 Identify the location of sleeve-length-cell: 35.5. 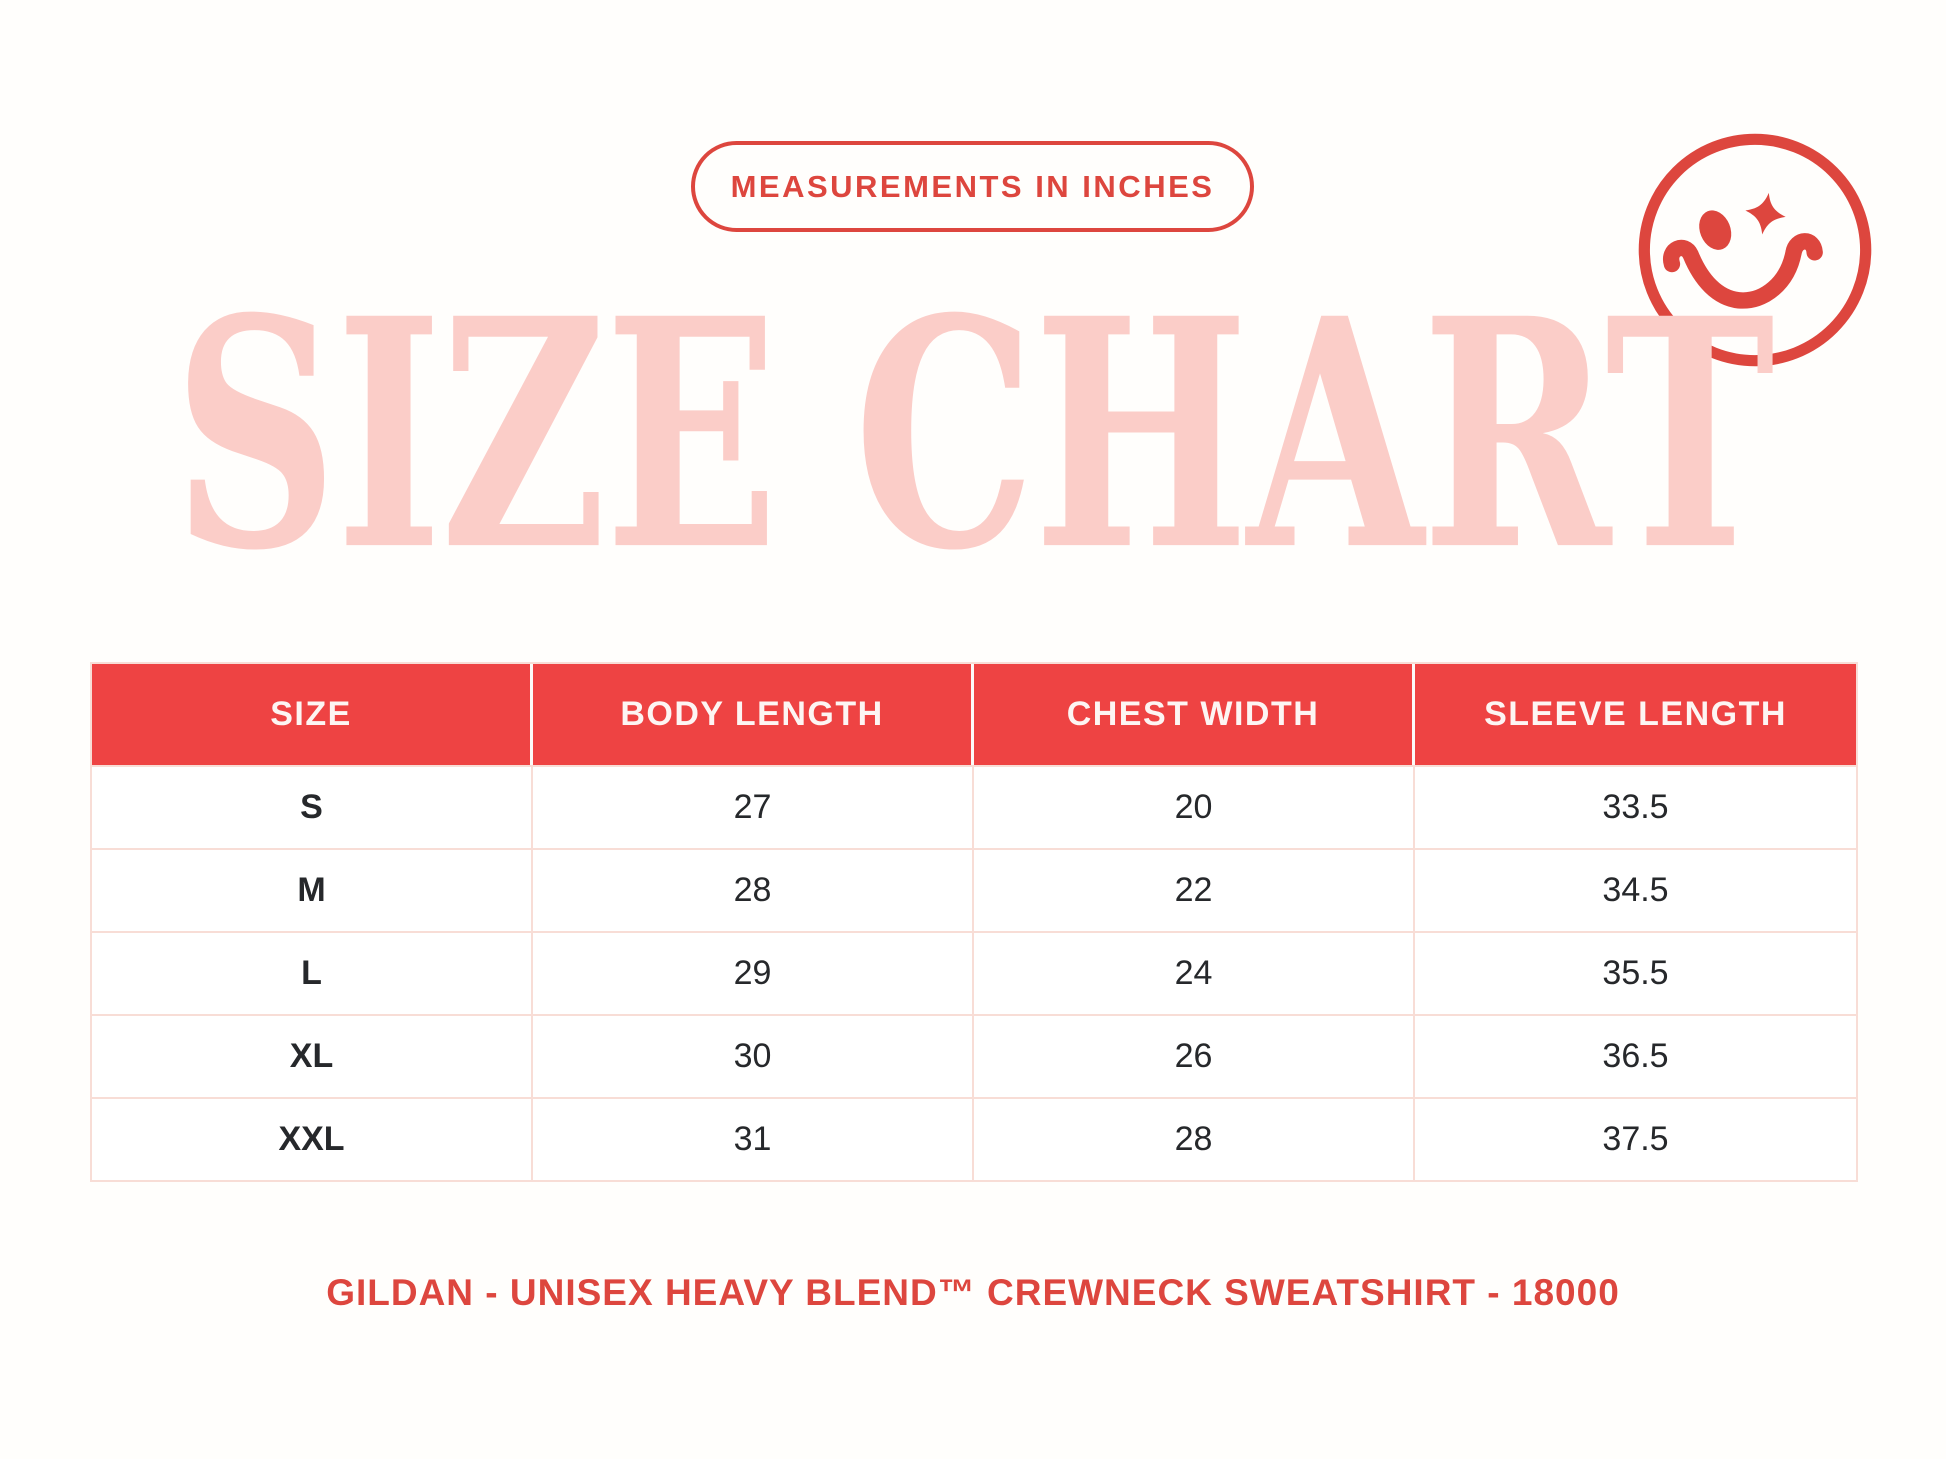
(1635, 973).